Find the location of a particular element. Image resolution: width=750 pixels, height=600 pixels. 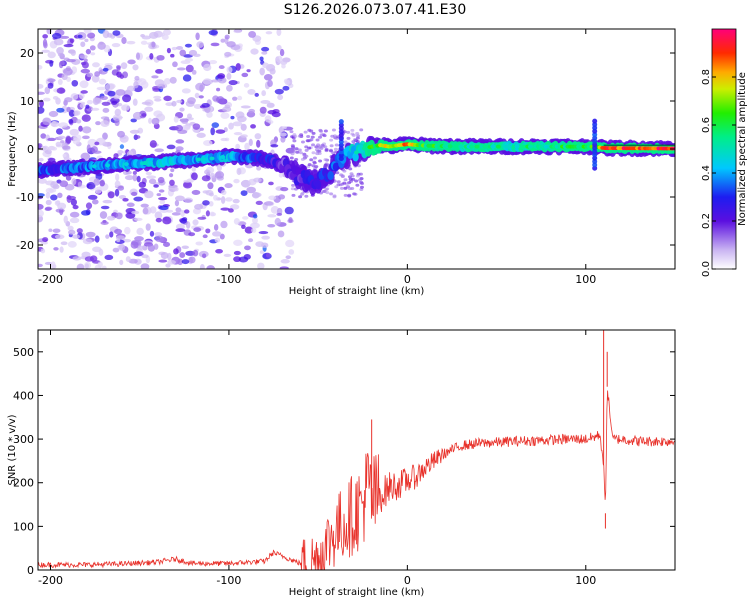

chart-title: S126.2026.073.07.41.E30 is located at coordinates (375, 10).